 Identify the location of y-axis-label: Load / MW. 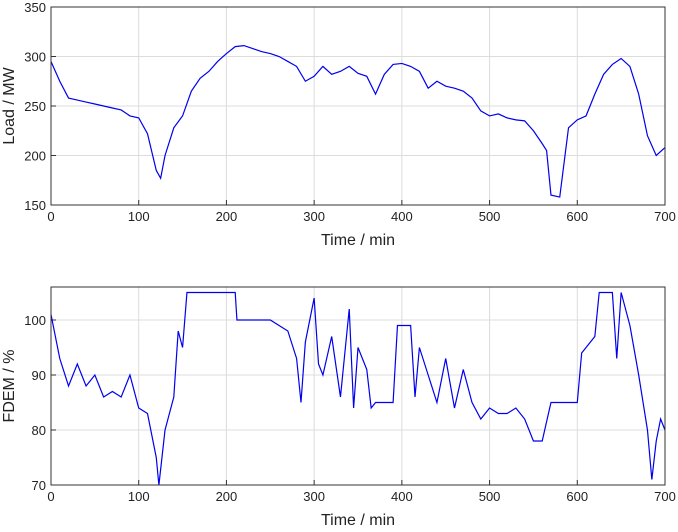
(9, 105).